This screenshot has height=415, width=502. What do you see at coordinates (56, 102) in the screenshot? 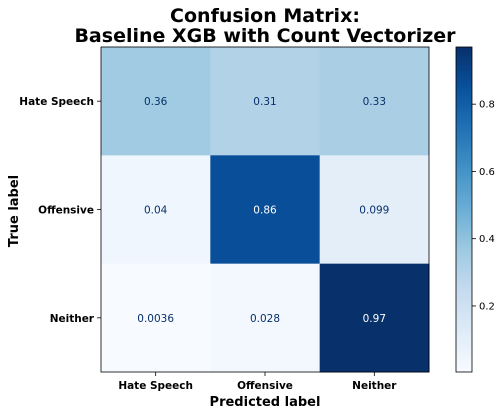
I see `y-tick-label: Hate Speech` at bounding box center [56, 102].